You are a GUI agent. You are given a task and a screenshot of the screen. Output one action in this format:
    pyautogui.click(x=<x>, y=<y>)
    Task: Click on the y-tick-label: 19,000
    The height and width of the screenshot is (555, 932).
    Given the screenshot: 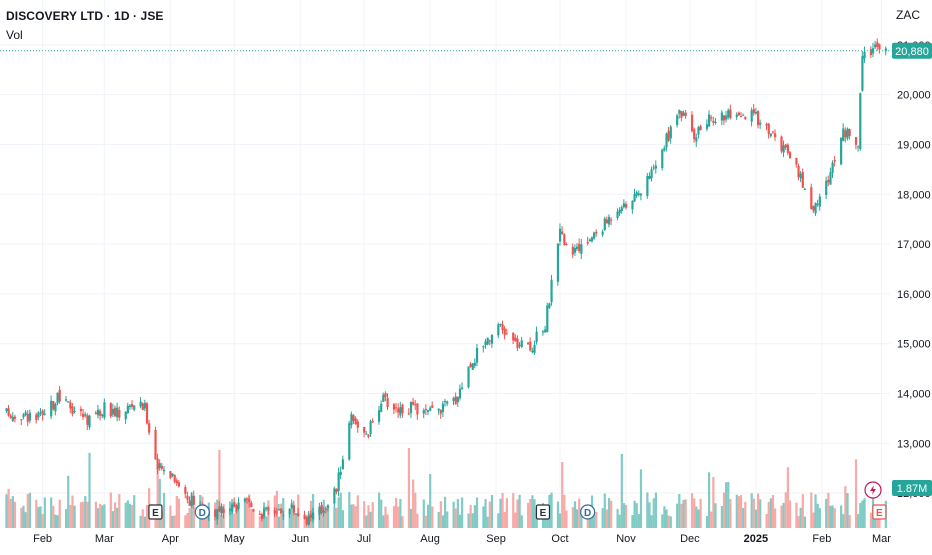 What is the action you would take?
    pyautogui.click(x=914, y=145)
    